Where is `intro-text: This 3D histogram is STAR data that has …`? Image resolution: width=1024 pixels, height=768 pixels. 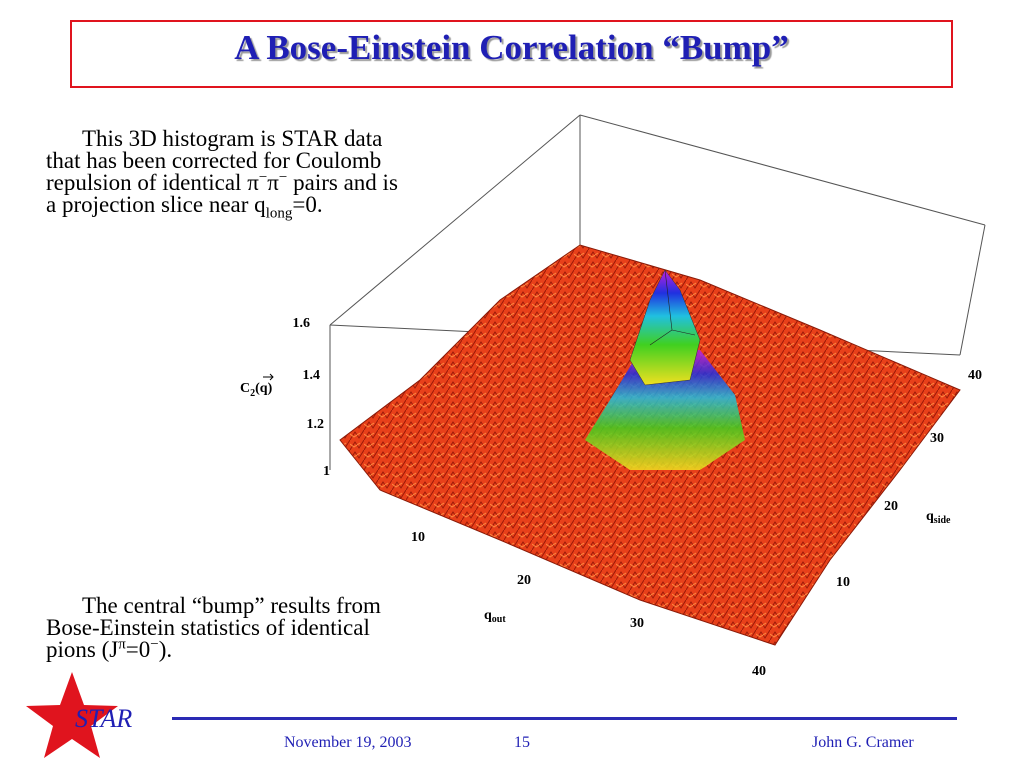
intro-text: This 3D histogram is STAR data that has … is located at coordinates (226, 173).